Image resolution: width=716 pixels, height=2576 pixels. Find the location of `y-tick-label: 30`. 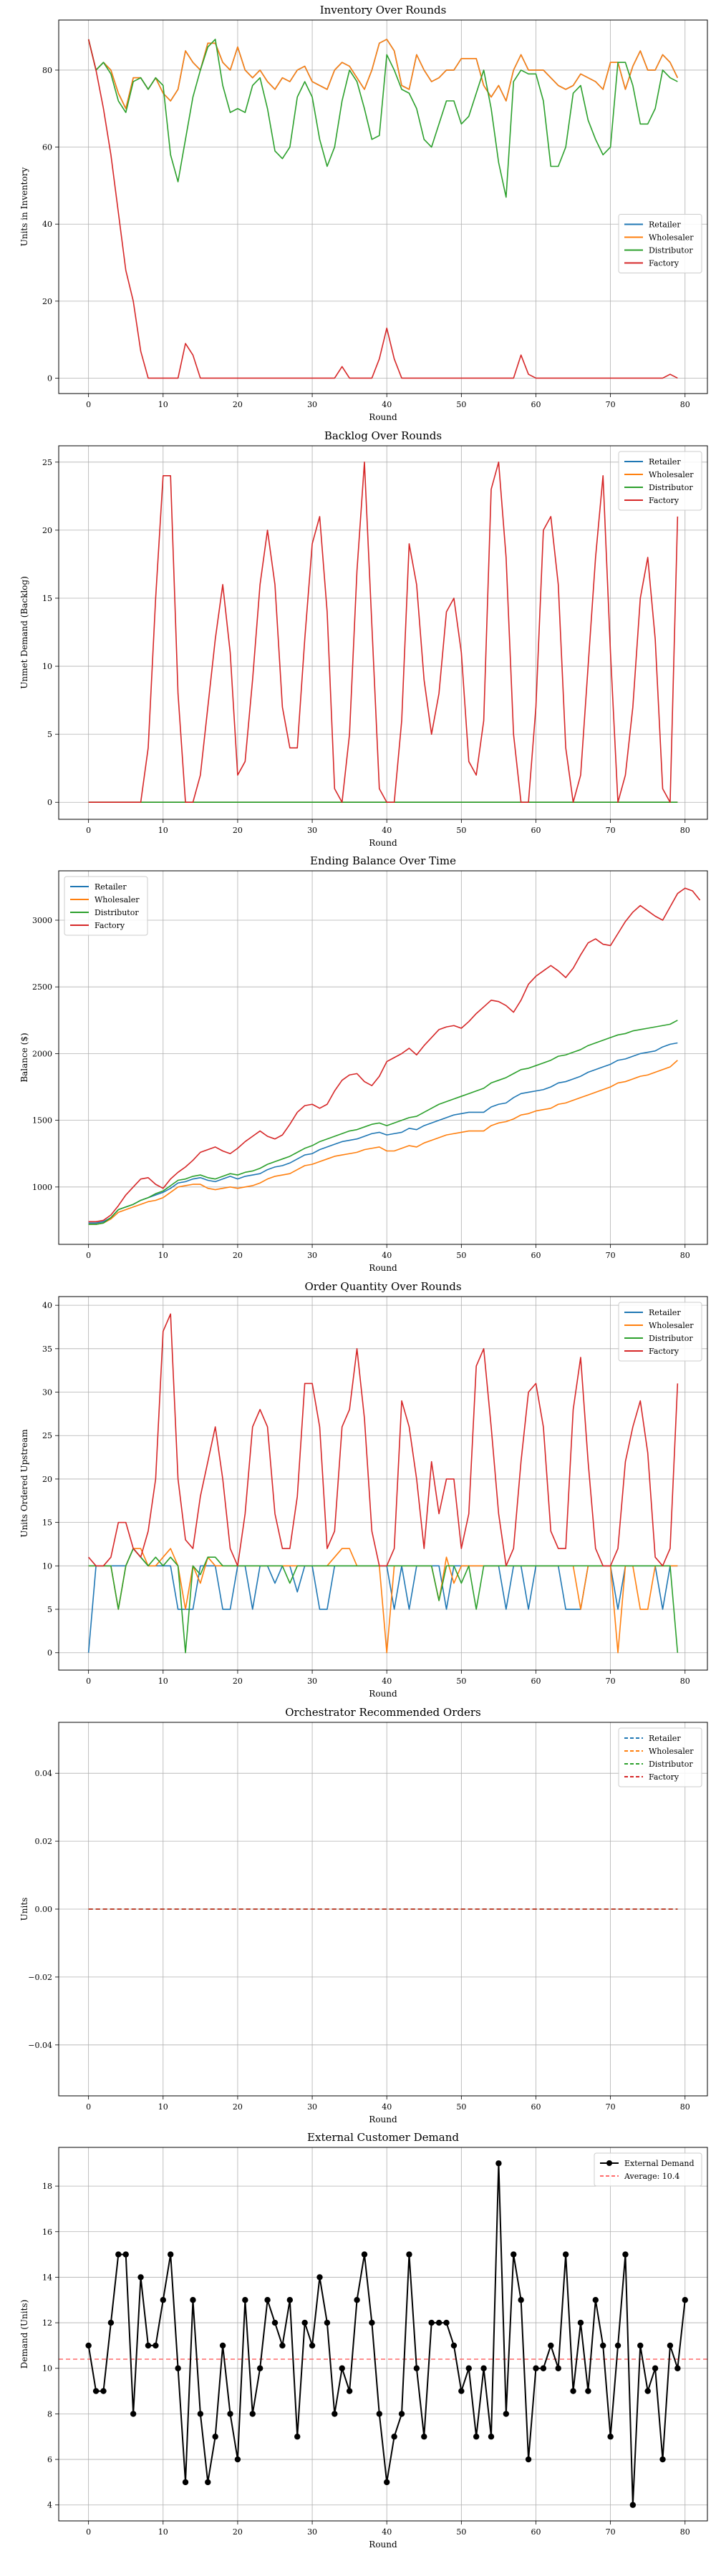

y-tick-label: 30 is located at coordinates (47, 1392).